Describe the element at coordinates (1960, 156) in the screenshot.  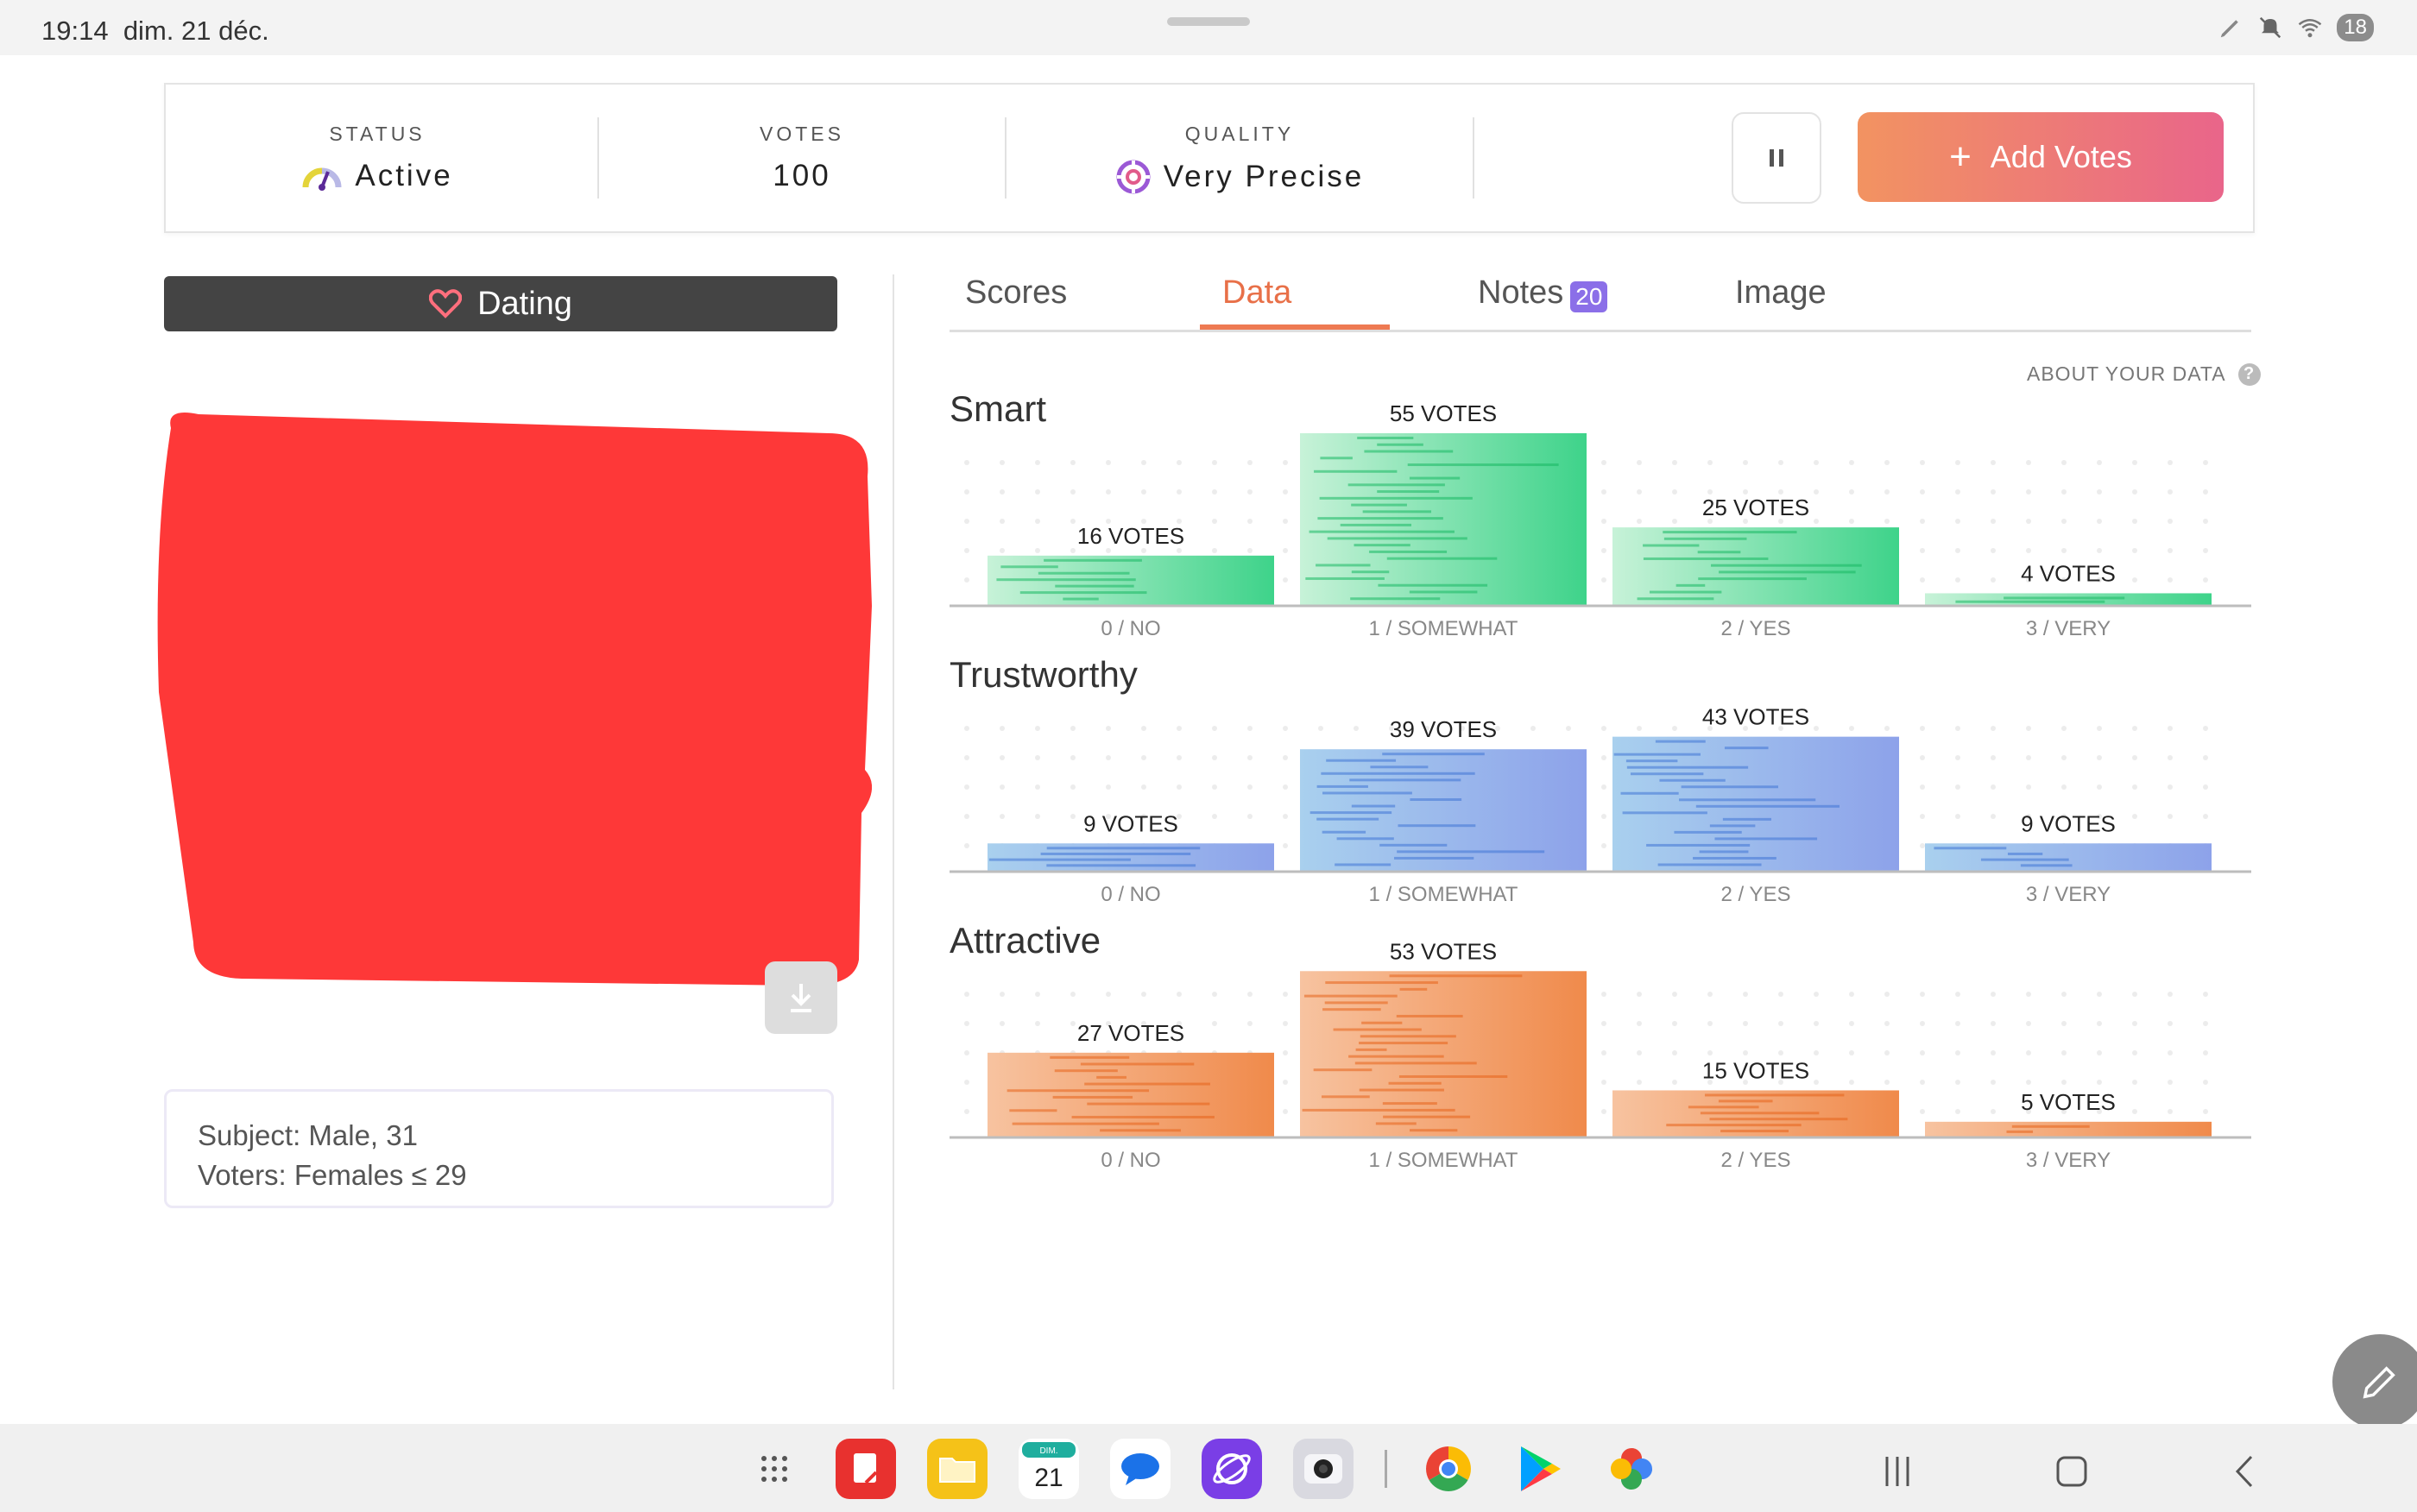
I see `plus-icon: +` at that location.